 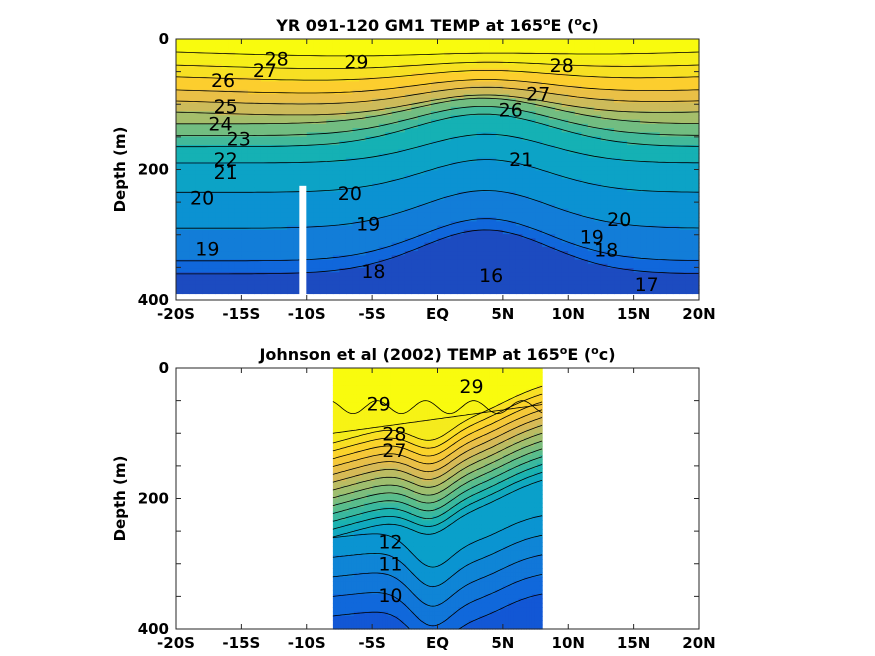 I want to click on contour-label: 11, so click(x=390, y=565).